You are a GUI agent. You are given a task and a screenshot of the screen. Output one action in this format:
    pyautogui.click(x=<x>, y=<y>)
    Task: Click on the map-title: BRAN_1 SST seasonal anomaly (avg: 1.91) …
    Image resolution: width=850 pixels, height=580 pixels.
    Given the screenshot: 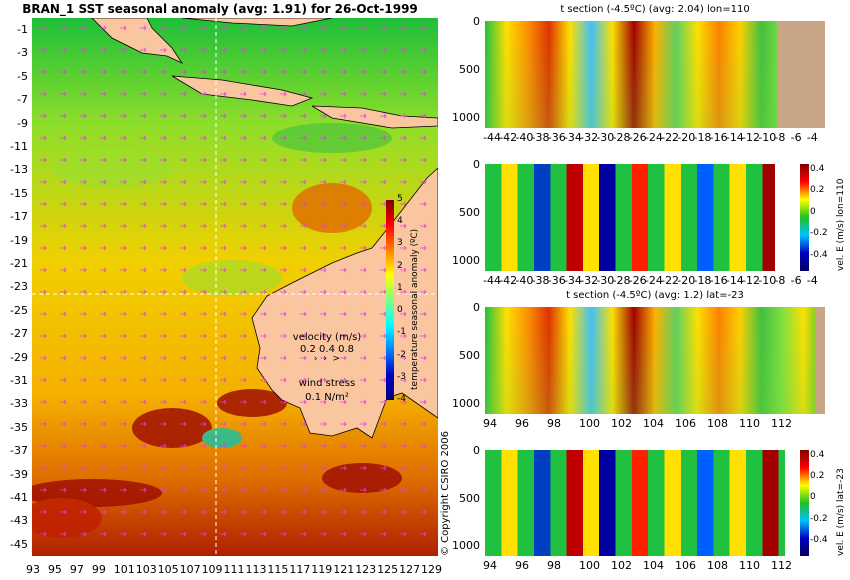 What is the action you would take?
    pyautogui.click(x=220, y=9)
    